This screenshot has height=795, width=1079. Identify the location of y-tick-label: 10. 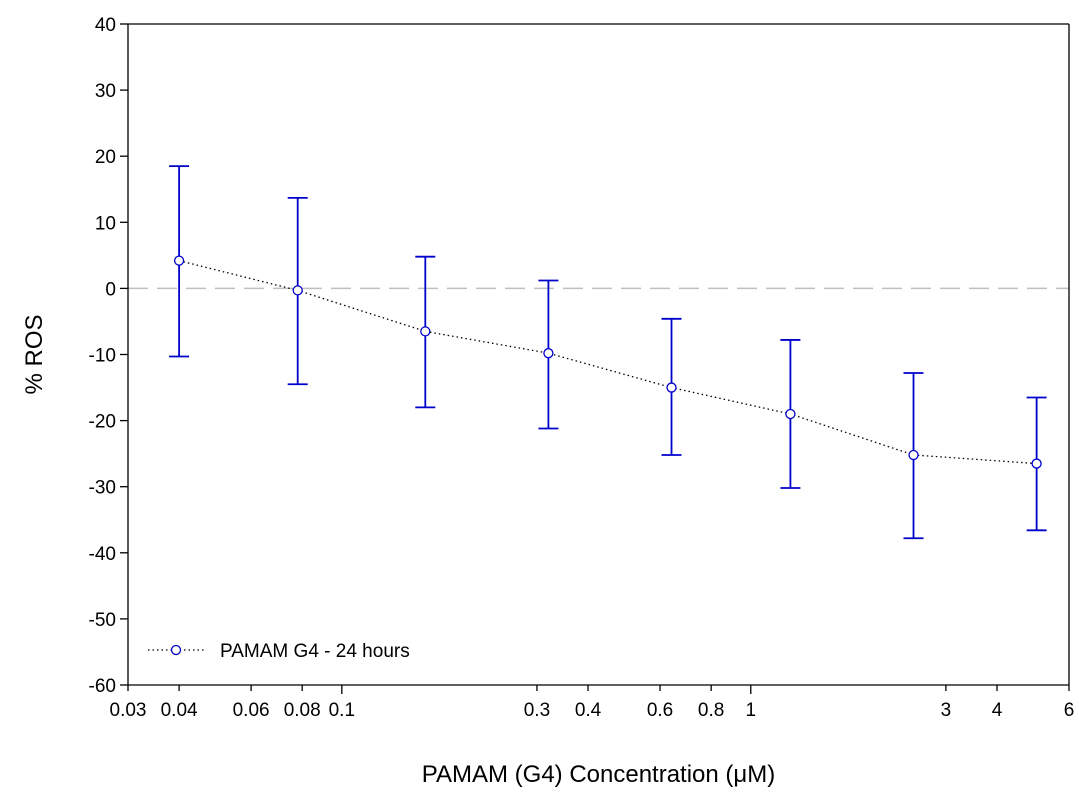
(105, 223).